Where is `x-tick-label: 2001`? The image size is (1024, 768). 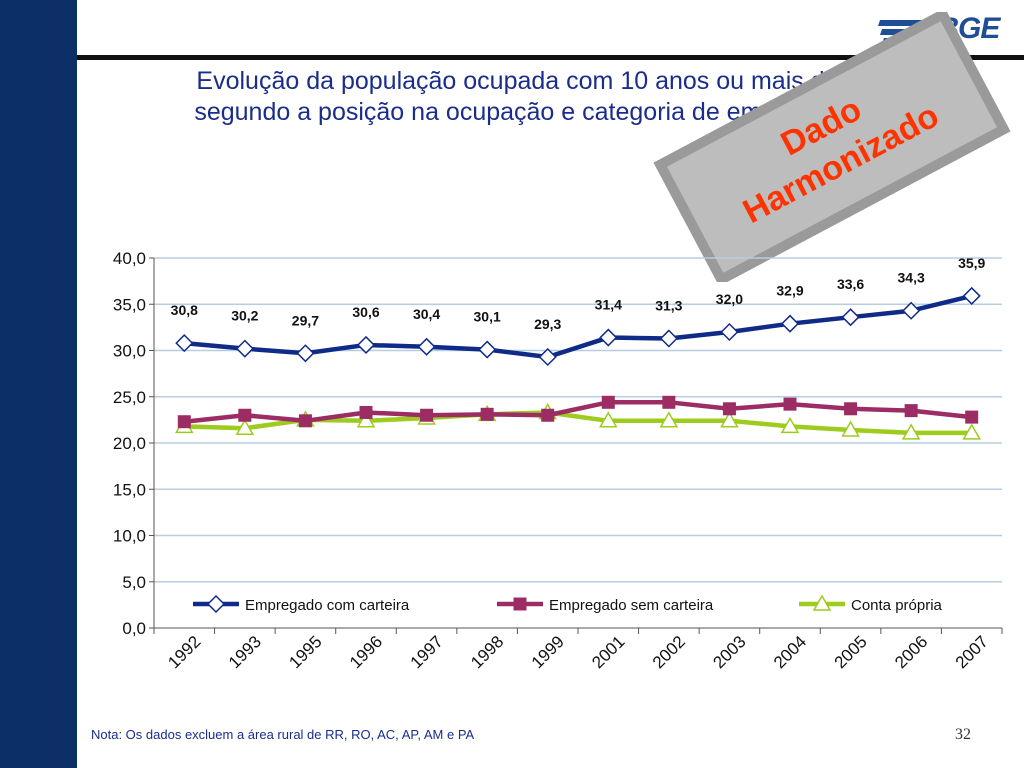 x-tick-label: 2001 is located at coordinates (608, 652).